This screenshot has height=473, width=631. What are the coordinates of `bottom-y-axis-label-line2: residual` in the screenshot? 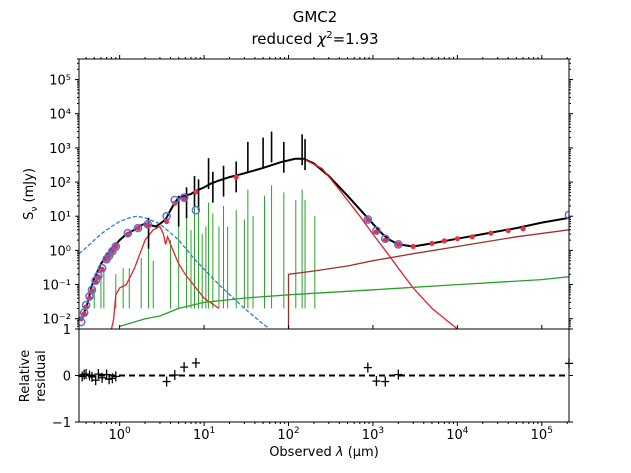 It's located at (41, 376).